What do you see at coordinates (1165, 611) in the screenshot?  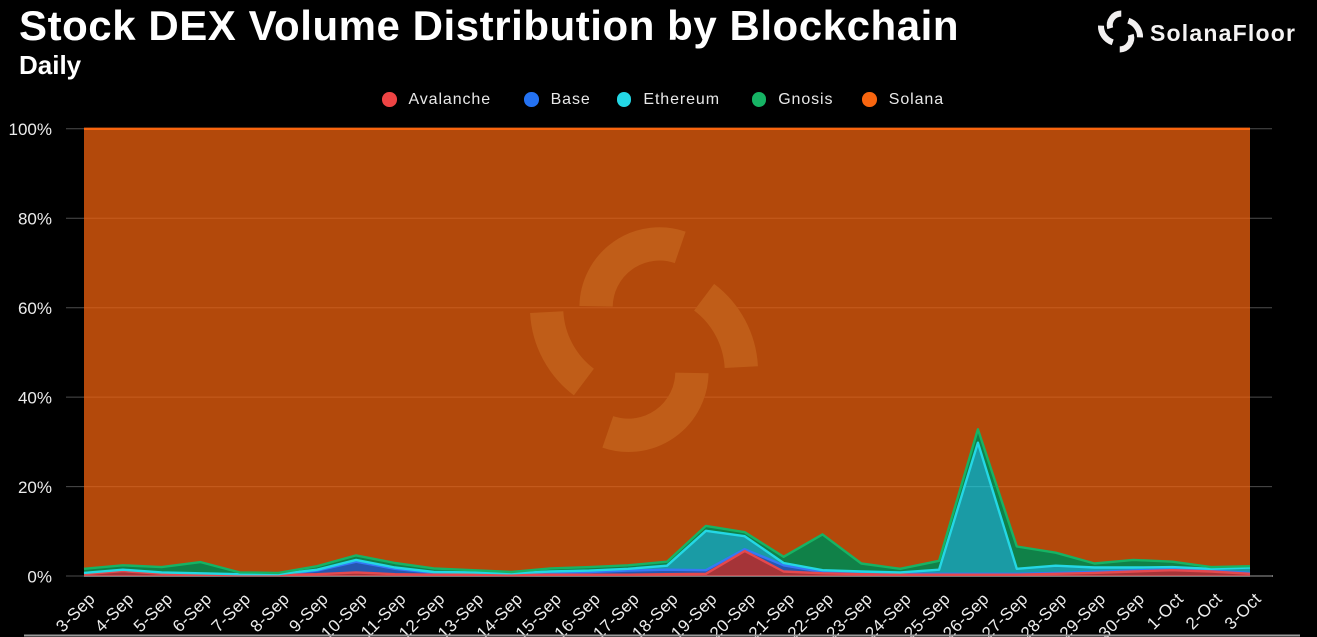 I see `svg-text: 1-Oct` at bounding box center [1165, 611].